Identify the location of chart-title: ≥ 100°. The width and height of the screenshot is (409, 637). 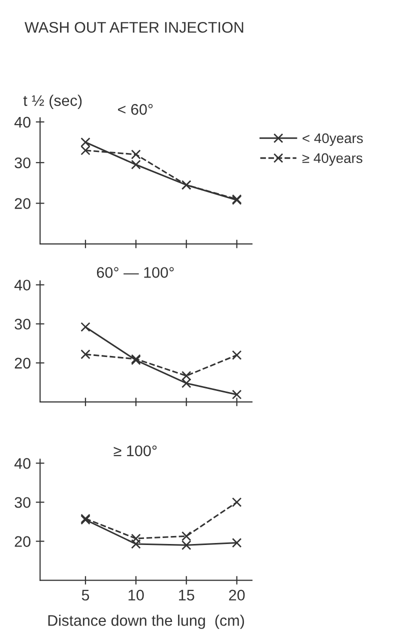
(135, 450).